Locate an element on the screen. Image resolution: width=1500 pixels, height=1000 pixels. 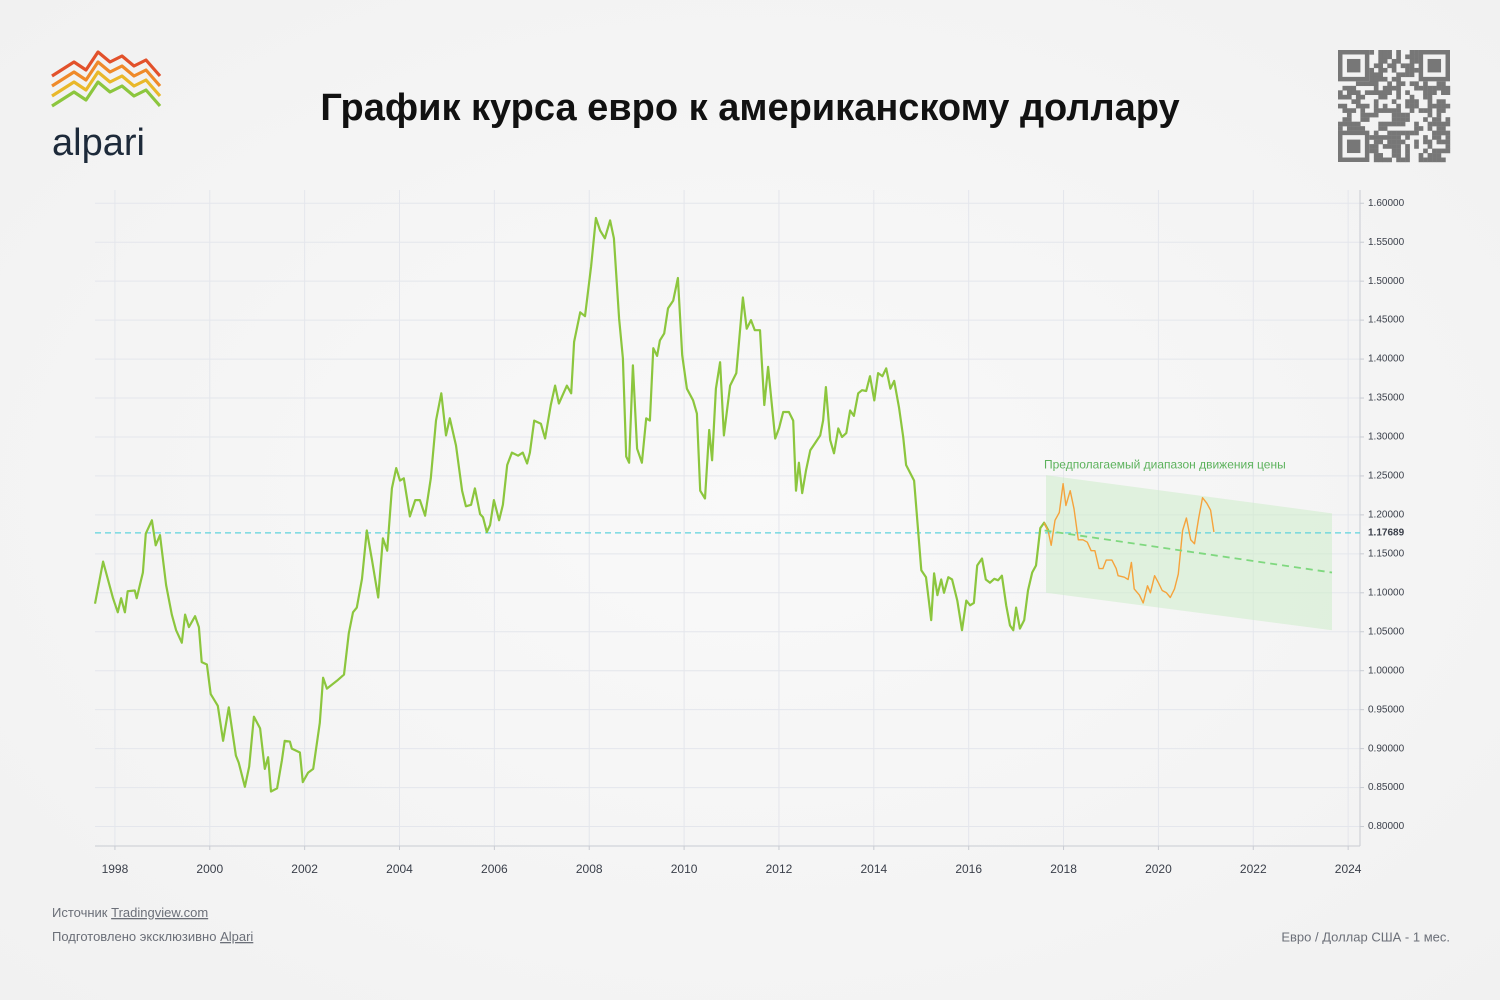
trend-line is located at coordinates (1188, 551).